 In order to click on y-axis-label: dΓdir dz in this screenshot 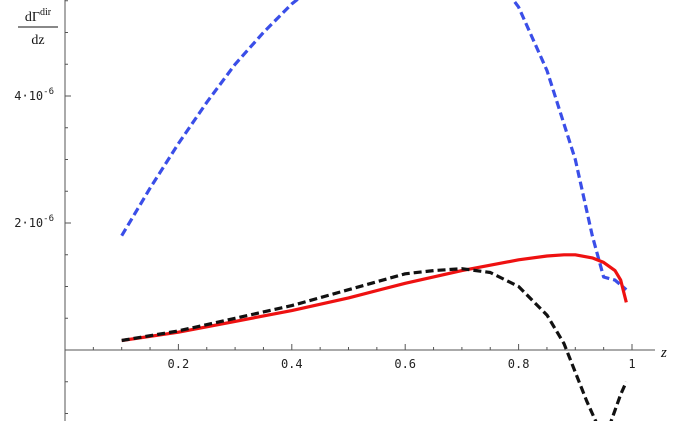, I will do `click(38, 27)`.